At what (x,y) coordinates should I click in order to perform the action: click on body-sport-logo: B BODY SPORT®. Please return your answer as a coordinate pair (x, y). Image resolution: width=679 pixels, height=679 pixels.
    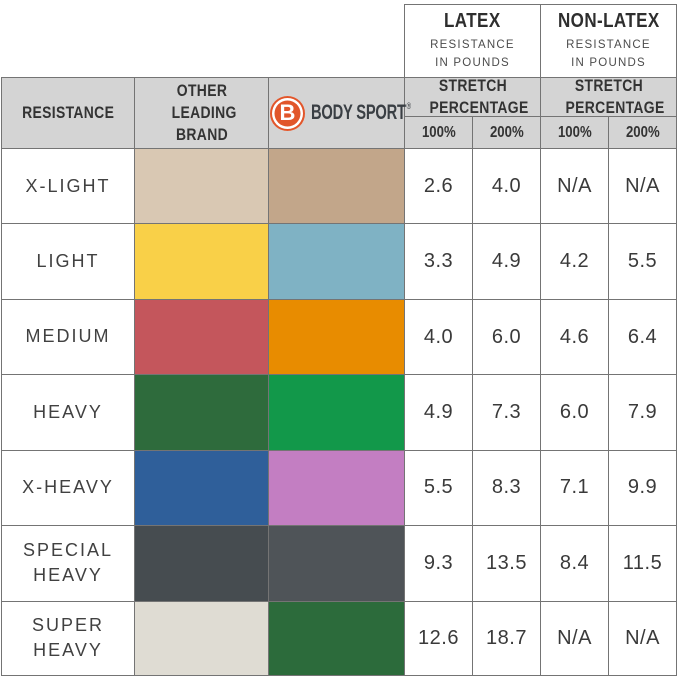
    Looking at the image, I should click on (340, 113).